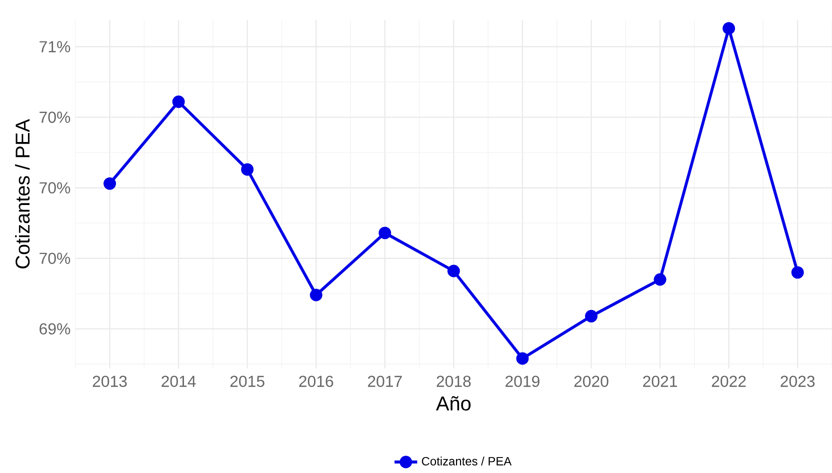 This screenshot has height=473, width=832. I want to click on x-axis-title: Año, so click(453, 403).